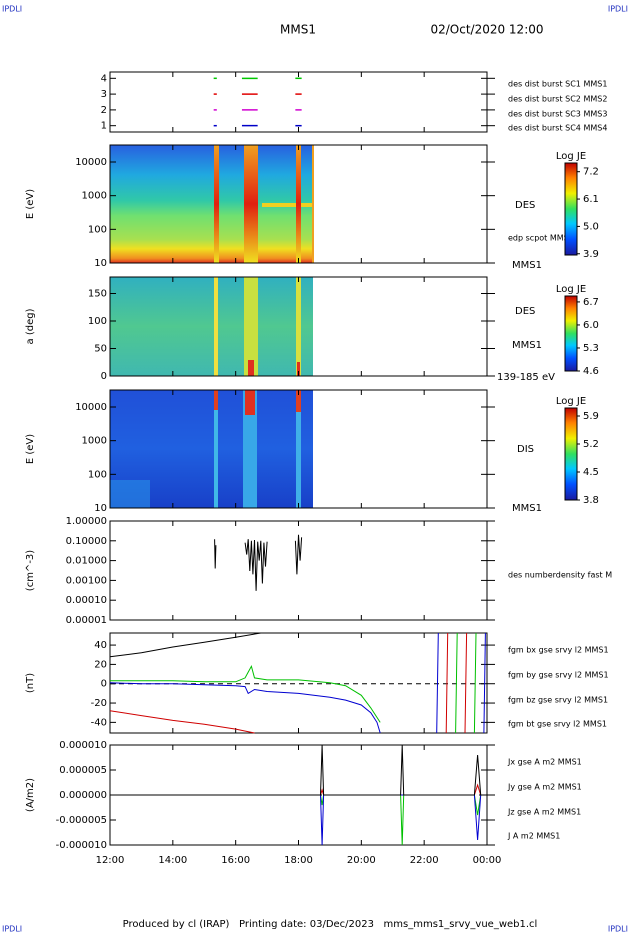 This screenshot has width=630, height=934. I want to click on colorbar-tick-label: 3.8, so click(591, 500).